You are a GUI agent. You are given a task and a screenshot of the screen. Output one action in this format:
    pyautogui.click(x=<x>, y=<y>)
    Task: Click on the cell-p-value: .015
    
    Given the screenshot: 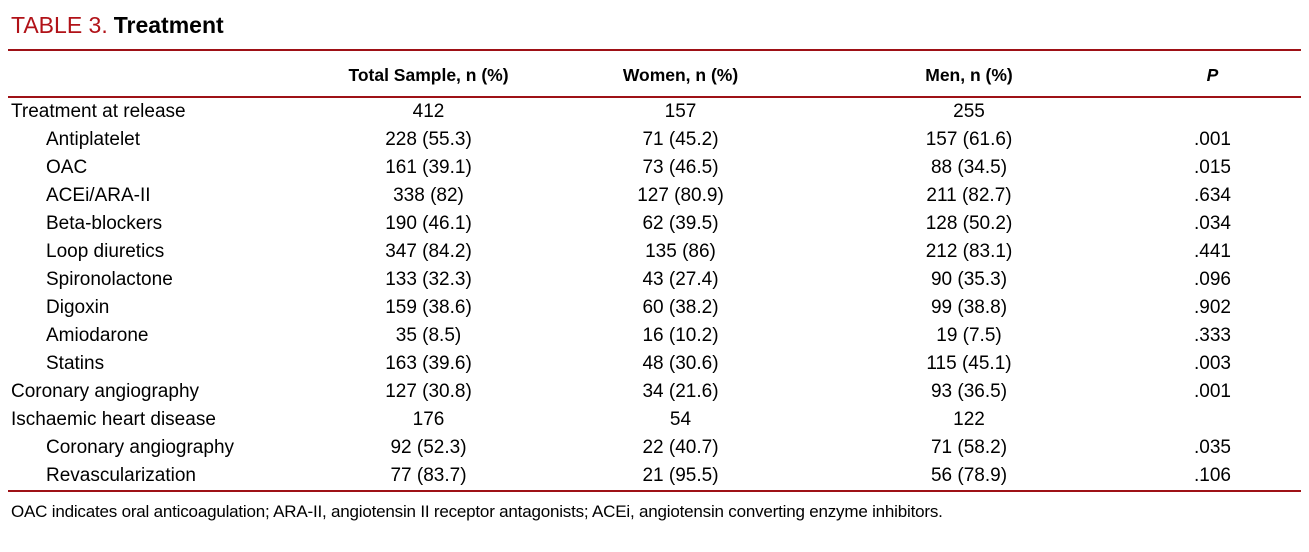 What is the action you would take?
    pyautogui.click(x=1212, y=167)
    